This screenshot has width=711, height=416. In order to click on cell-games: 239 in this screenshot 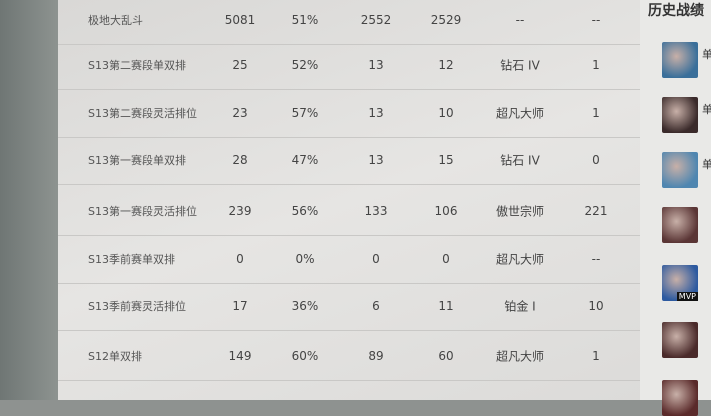, I will do `click(240, 211)`.